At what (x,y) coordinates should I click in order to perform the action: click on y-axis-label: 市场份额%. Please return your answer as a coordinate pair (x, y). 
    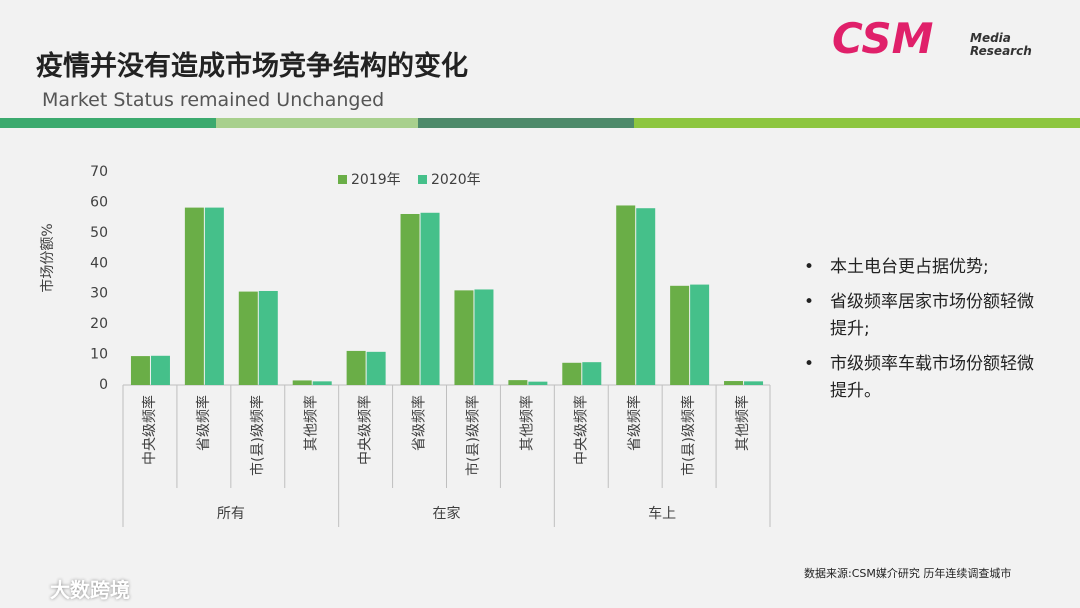
    Looking at the image, I should click on (47, 257).